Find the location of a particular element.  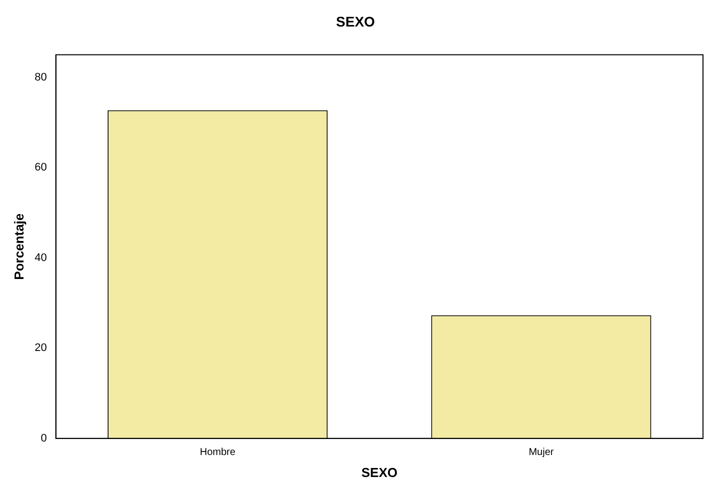

y-tick-label: 80 is located at coordinates (40, 77).